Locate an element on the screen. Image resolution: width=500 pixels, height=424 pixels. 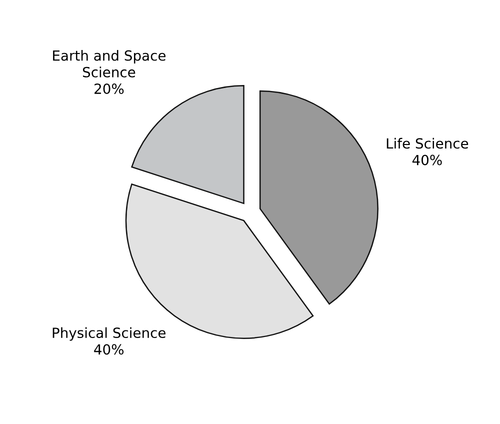
slice-label: Life Science is located at coordinates (427, 143).